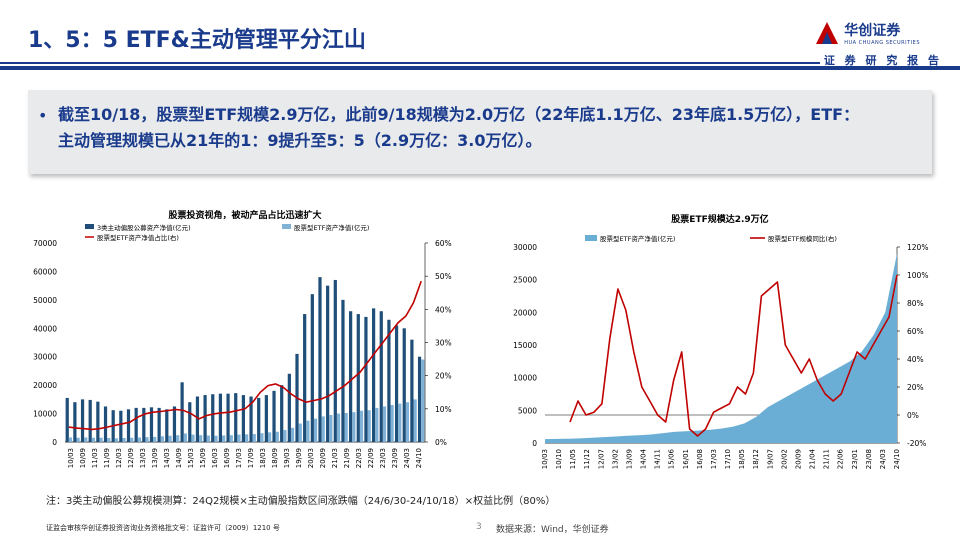 The height and width of the screenshot is (540, 960). Describe the element at coordinates (443, 409) in the screenshot. I see `right-tick-label: 10%` at that location.